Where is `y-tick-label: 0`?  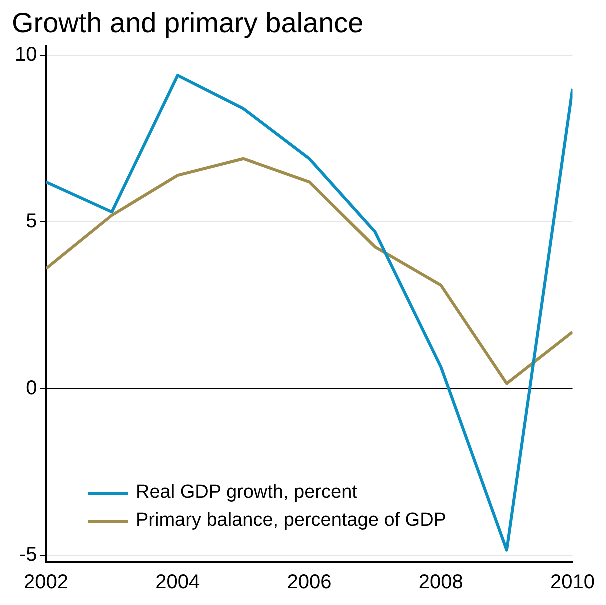
y-tick-label: 0 is located at coordinates (32, 388).